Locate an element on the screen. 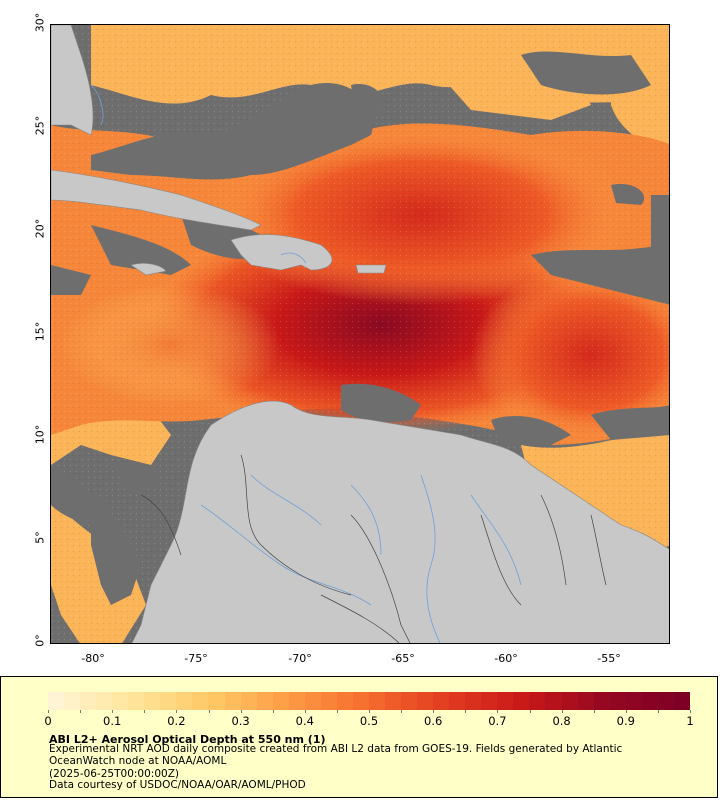 The image size is (720, 800). colorbar-tick-label: 0.2 is located at coordinates (176, 721).